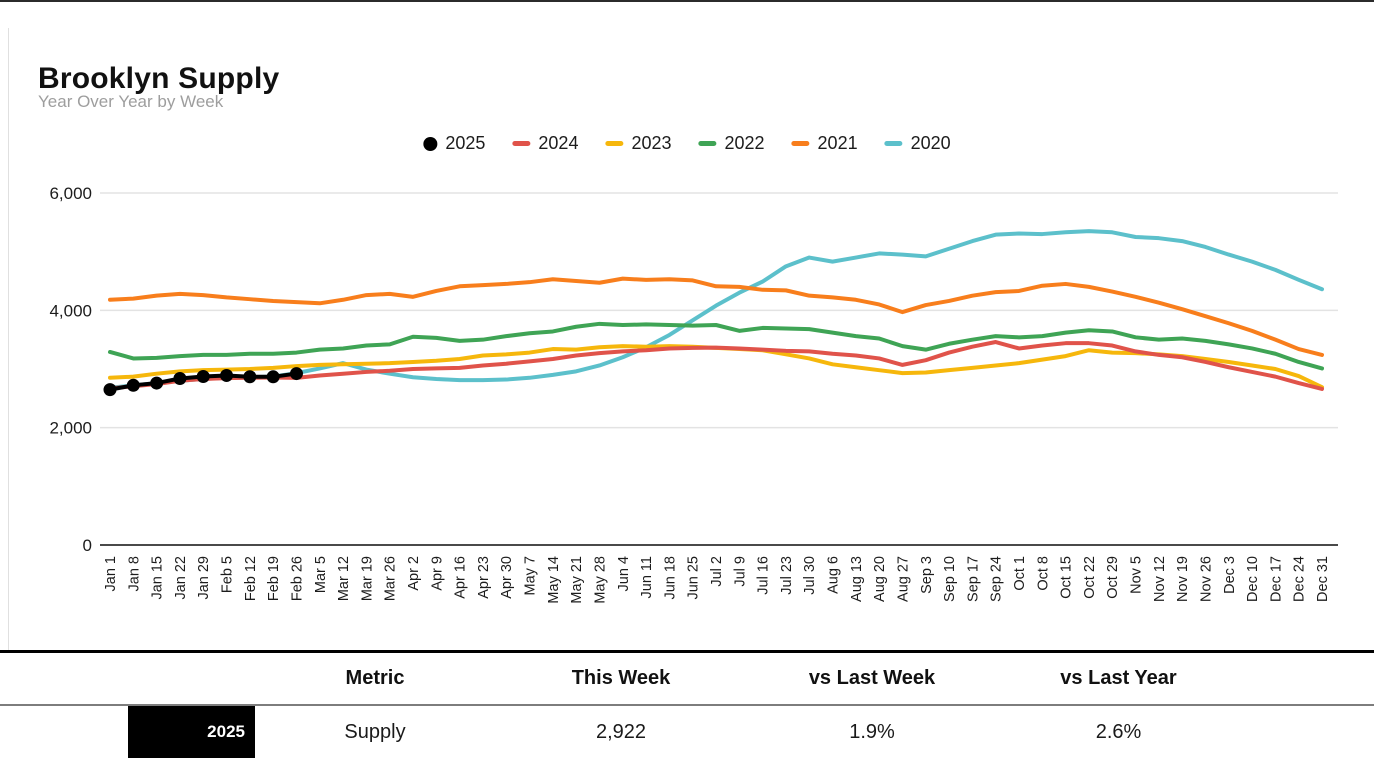 The height and width of the screenshot is (766, 1374). Describe the element at coordinates (1067, 577) in the screenshot. I see `x-axis-label: Oct 15` at that location.